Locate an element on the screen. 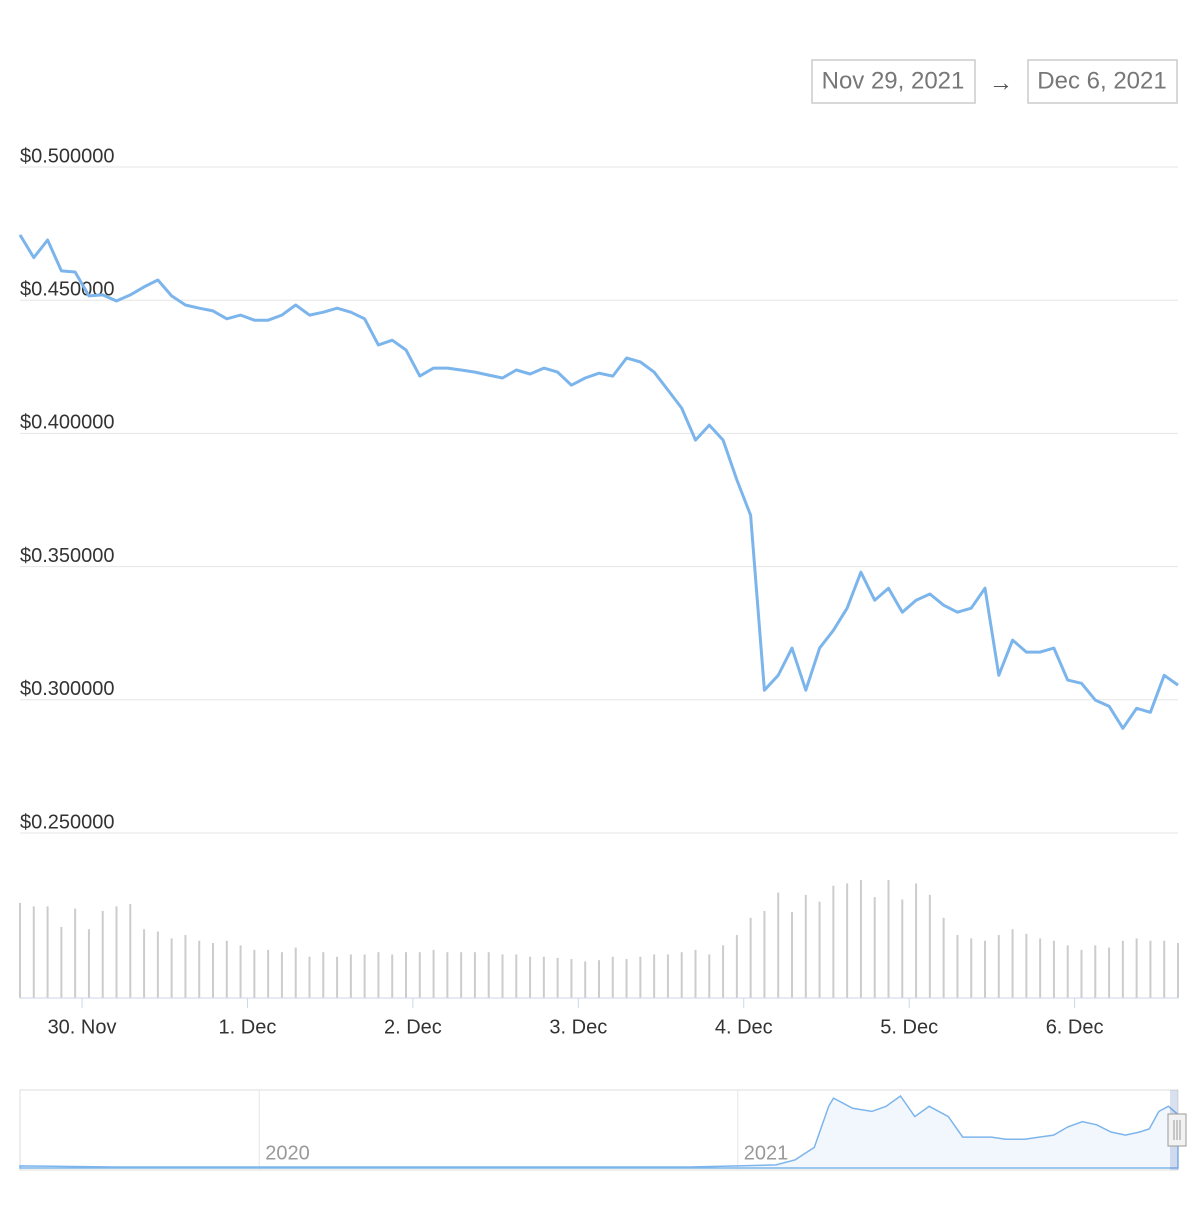  nav-tick-label: 2020 is located at coordinates (287, 1153).